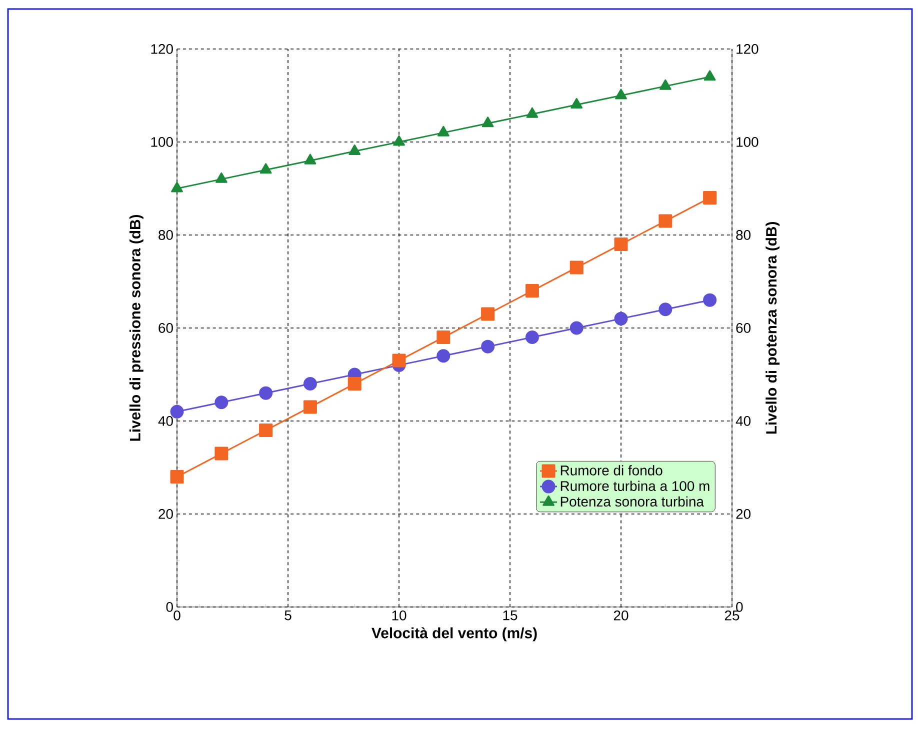  What do you see at coordinates (399, 615) in the screenshot?
I see `x-tick-label: 10` at bounding box center [399, 615].